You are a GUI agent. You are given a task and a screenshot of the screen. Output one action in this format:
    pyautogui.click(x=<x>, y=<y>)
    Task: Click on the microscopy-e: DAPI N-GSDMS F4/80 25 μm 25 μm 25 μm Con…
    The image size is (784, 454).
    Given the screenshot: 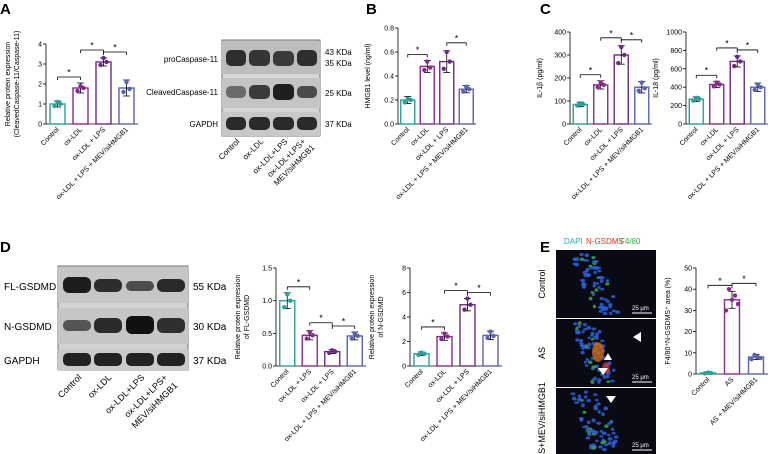 What is the action you would take?
    pyautogui.click(x=596, y=345)
    